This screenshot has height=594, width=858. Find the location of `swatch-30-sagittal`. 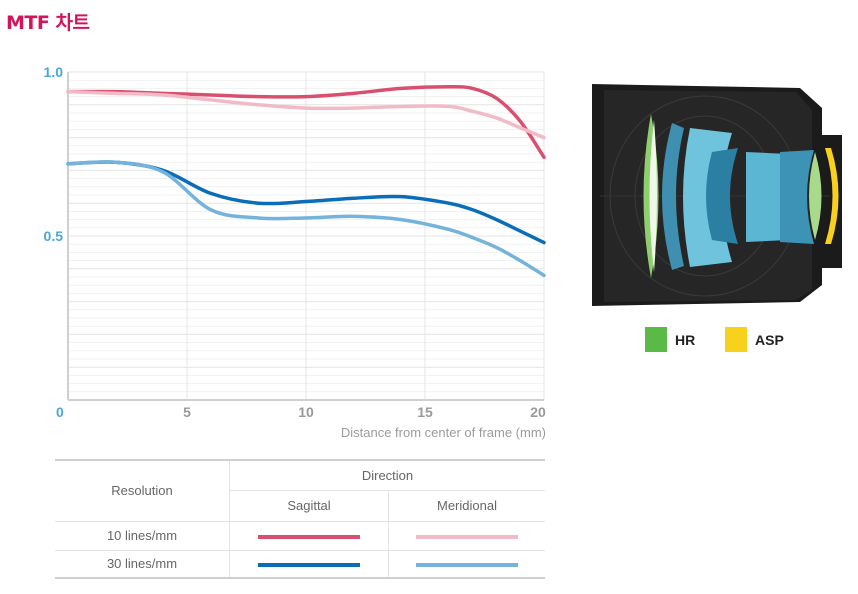

swatch-30-sagittal is located at coordinates (309, 564).